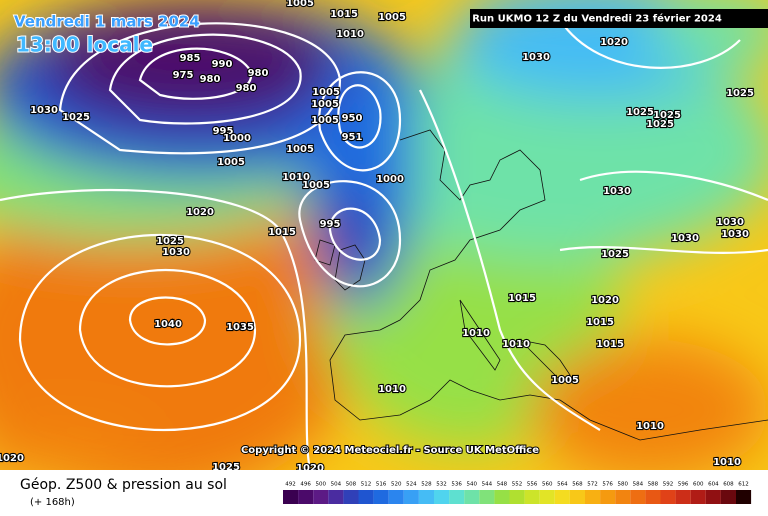 This screenshot has width=768, height=516. I want to click on scale-label: 496, so click(305, 485).